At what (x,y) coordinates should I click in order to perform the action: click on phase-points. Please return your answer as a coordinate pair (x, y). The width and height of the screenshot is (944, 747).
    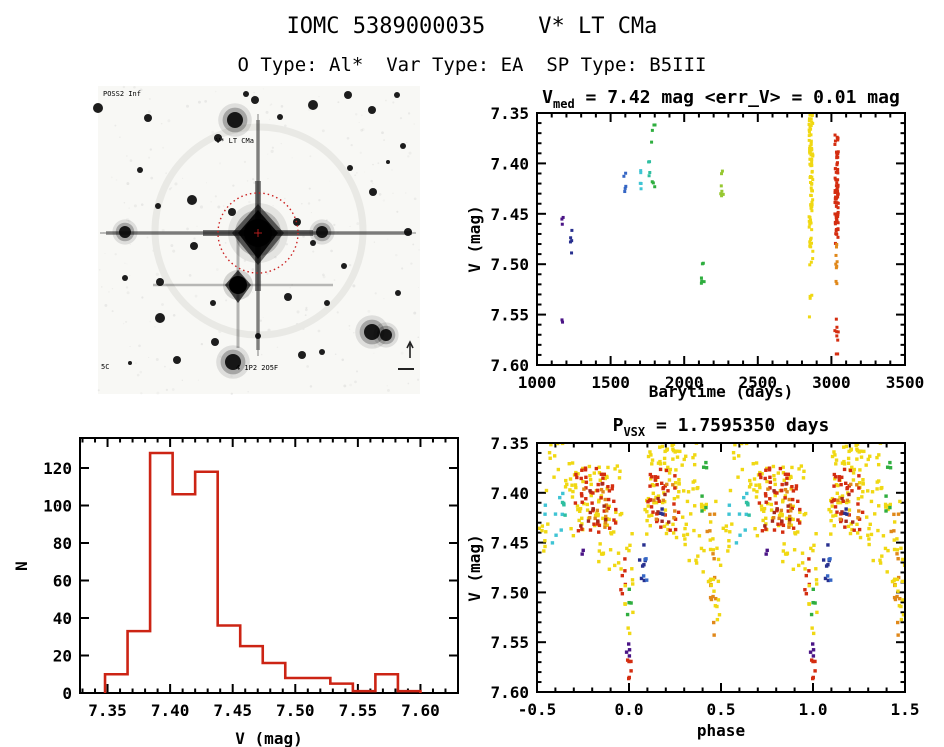
    Looking at the image, I should click on (721, 562).